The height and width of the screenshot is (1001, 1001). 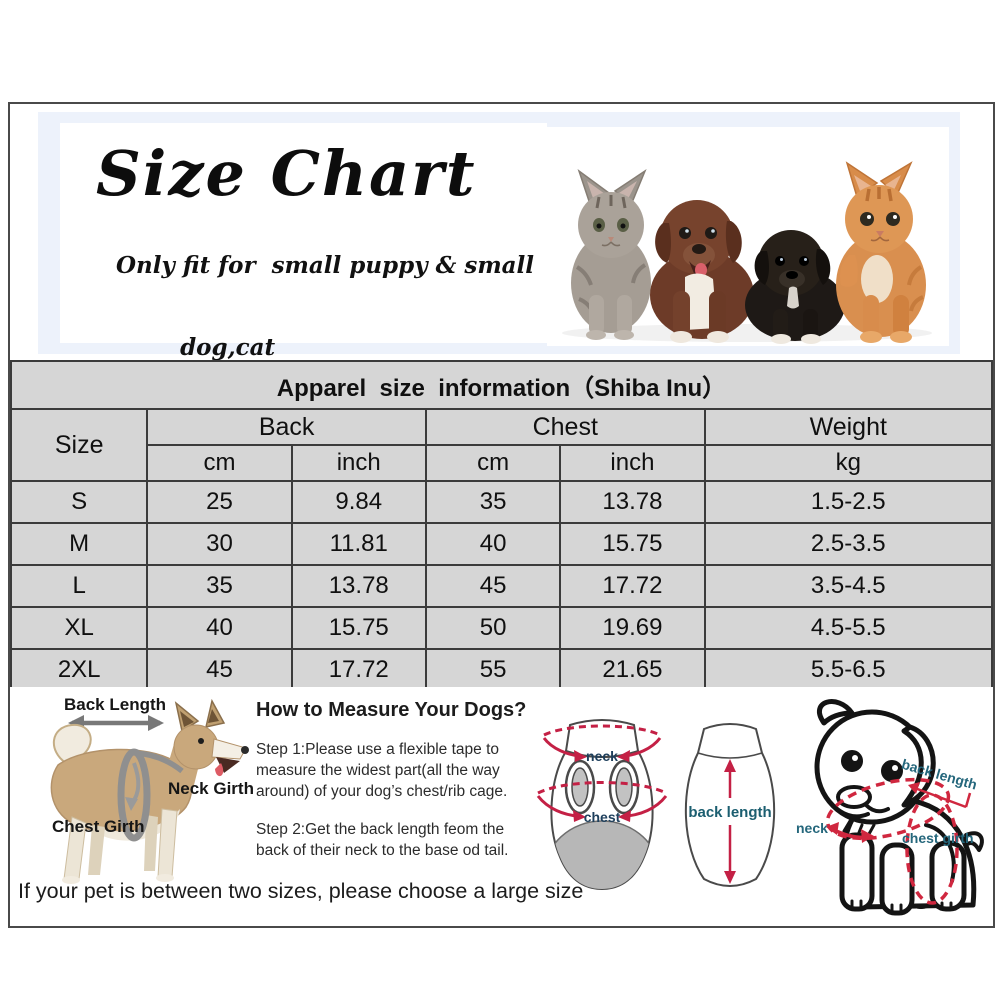 What do you see at coordinates (632, 502) in the screenshot?
I see `cell-chest-inch: 13.78` at bounding box center [632, 502].